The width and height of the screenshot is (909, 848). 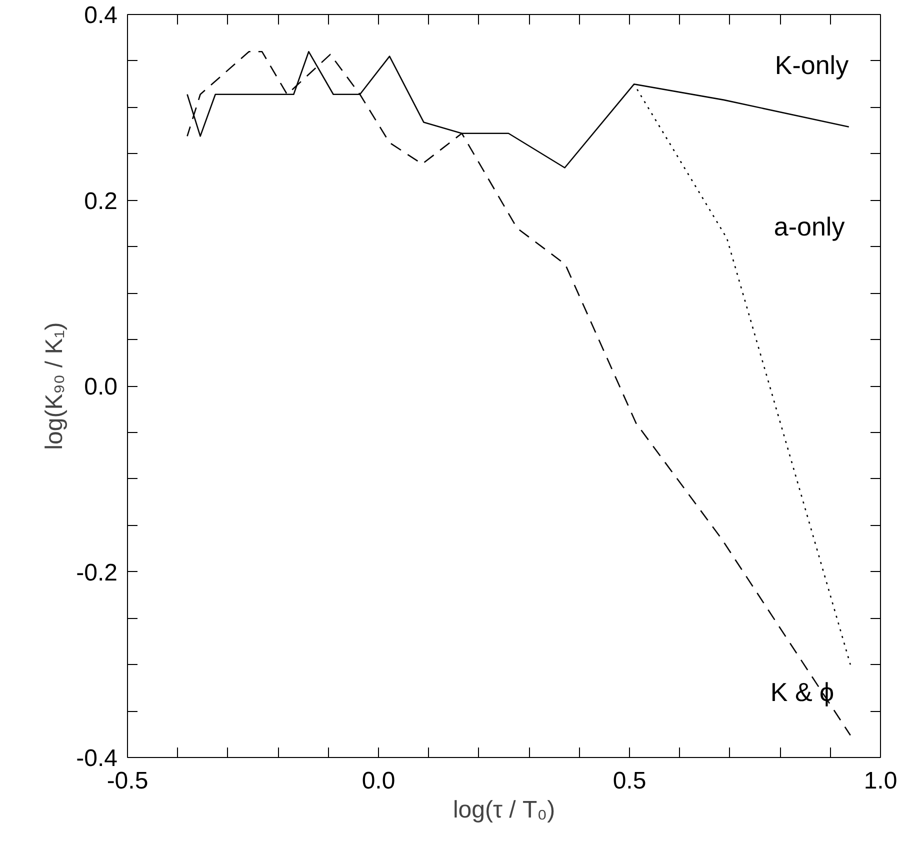 I want to click on y-tick-label: 0.4, so click(x=101, y=15).